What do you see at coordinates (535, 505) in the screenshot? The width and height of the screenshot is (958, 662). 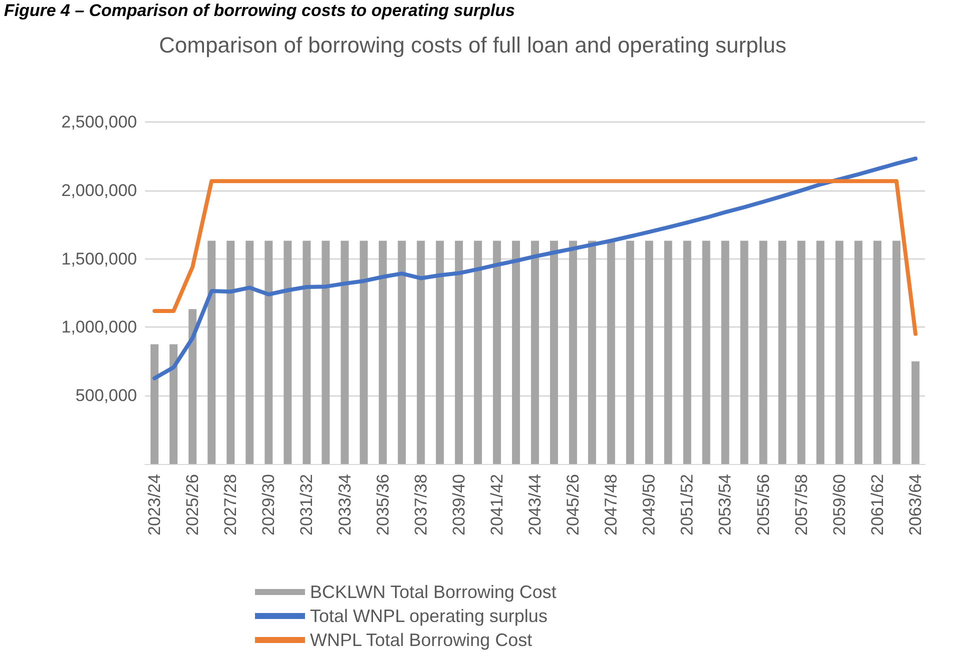 I see `x-tick-label: 2043/44` at bounding box center [535, 505].